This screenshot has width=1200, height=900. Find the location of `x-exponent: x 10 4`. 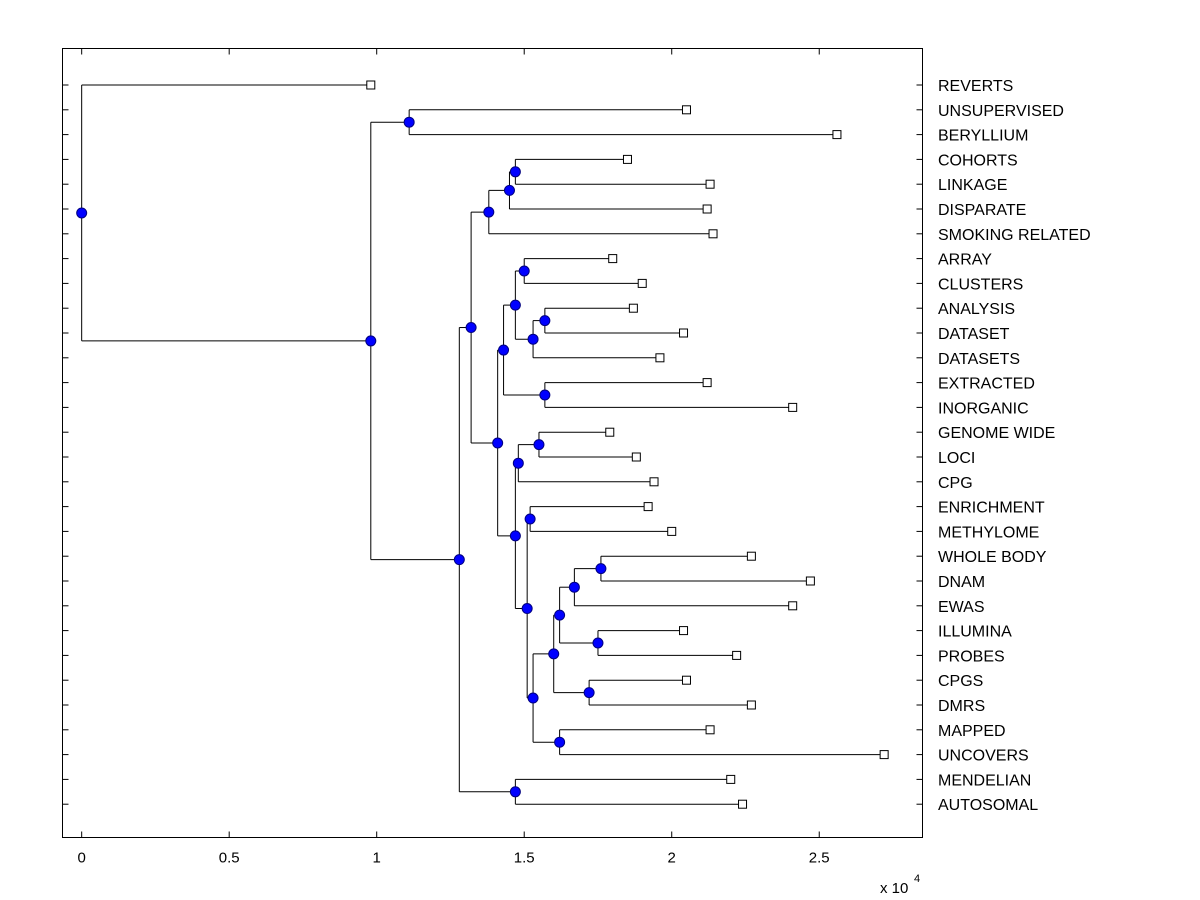

x-exponent: x 10 4 is located at coordinates (900, 885).